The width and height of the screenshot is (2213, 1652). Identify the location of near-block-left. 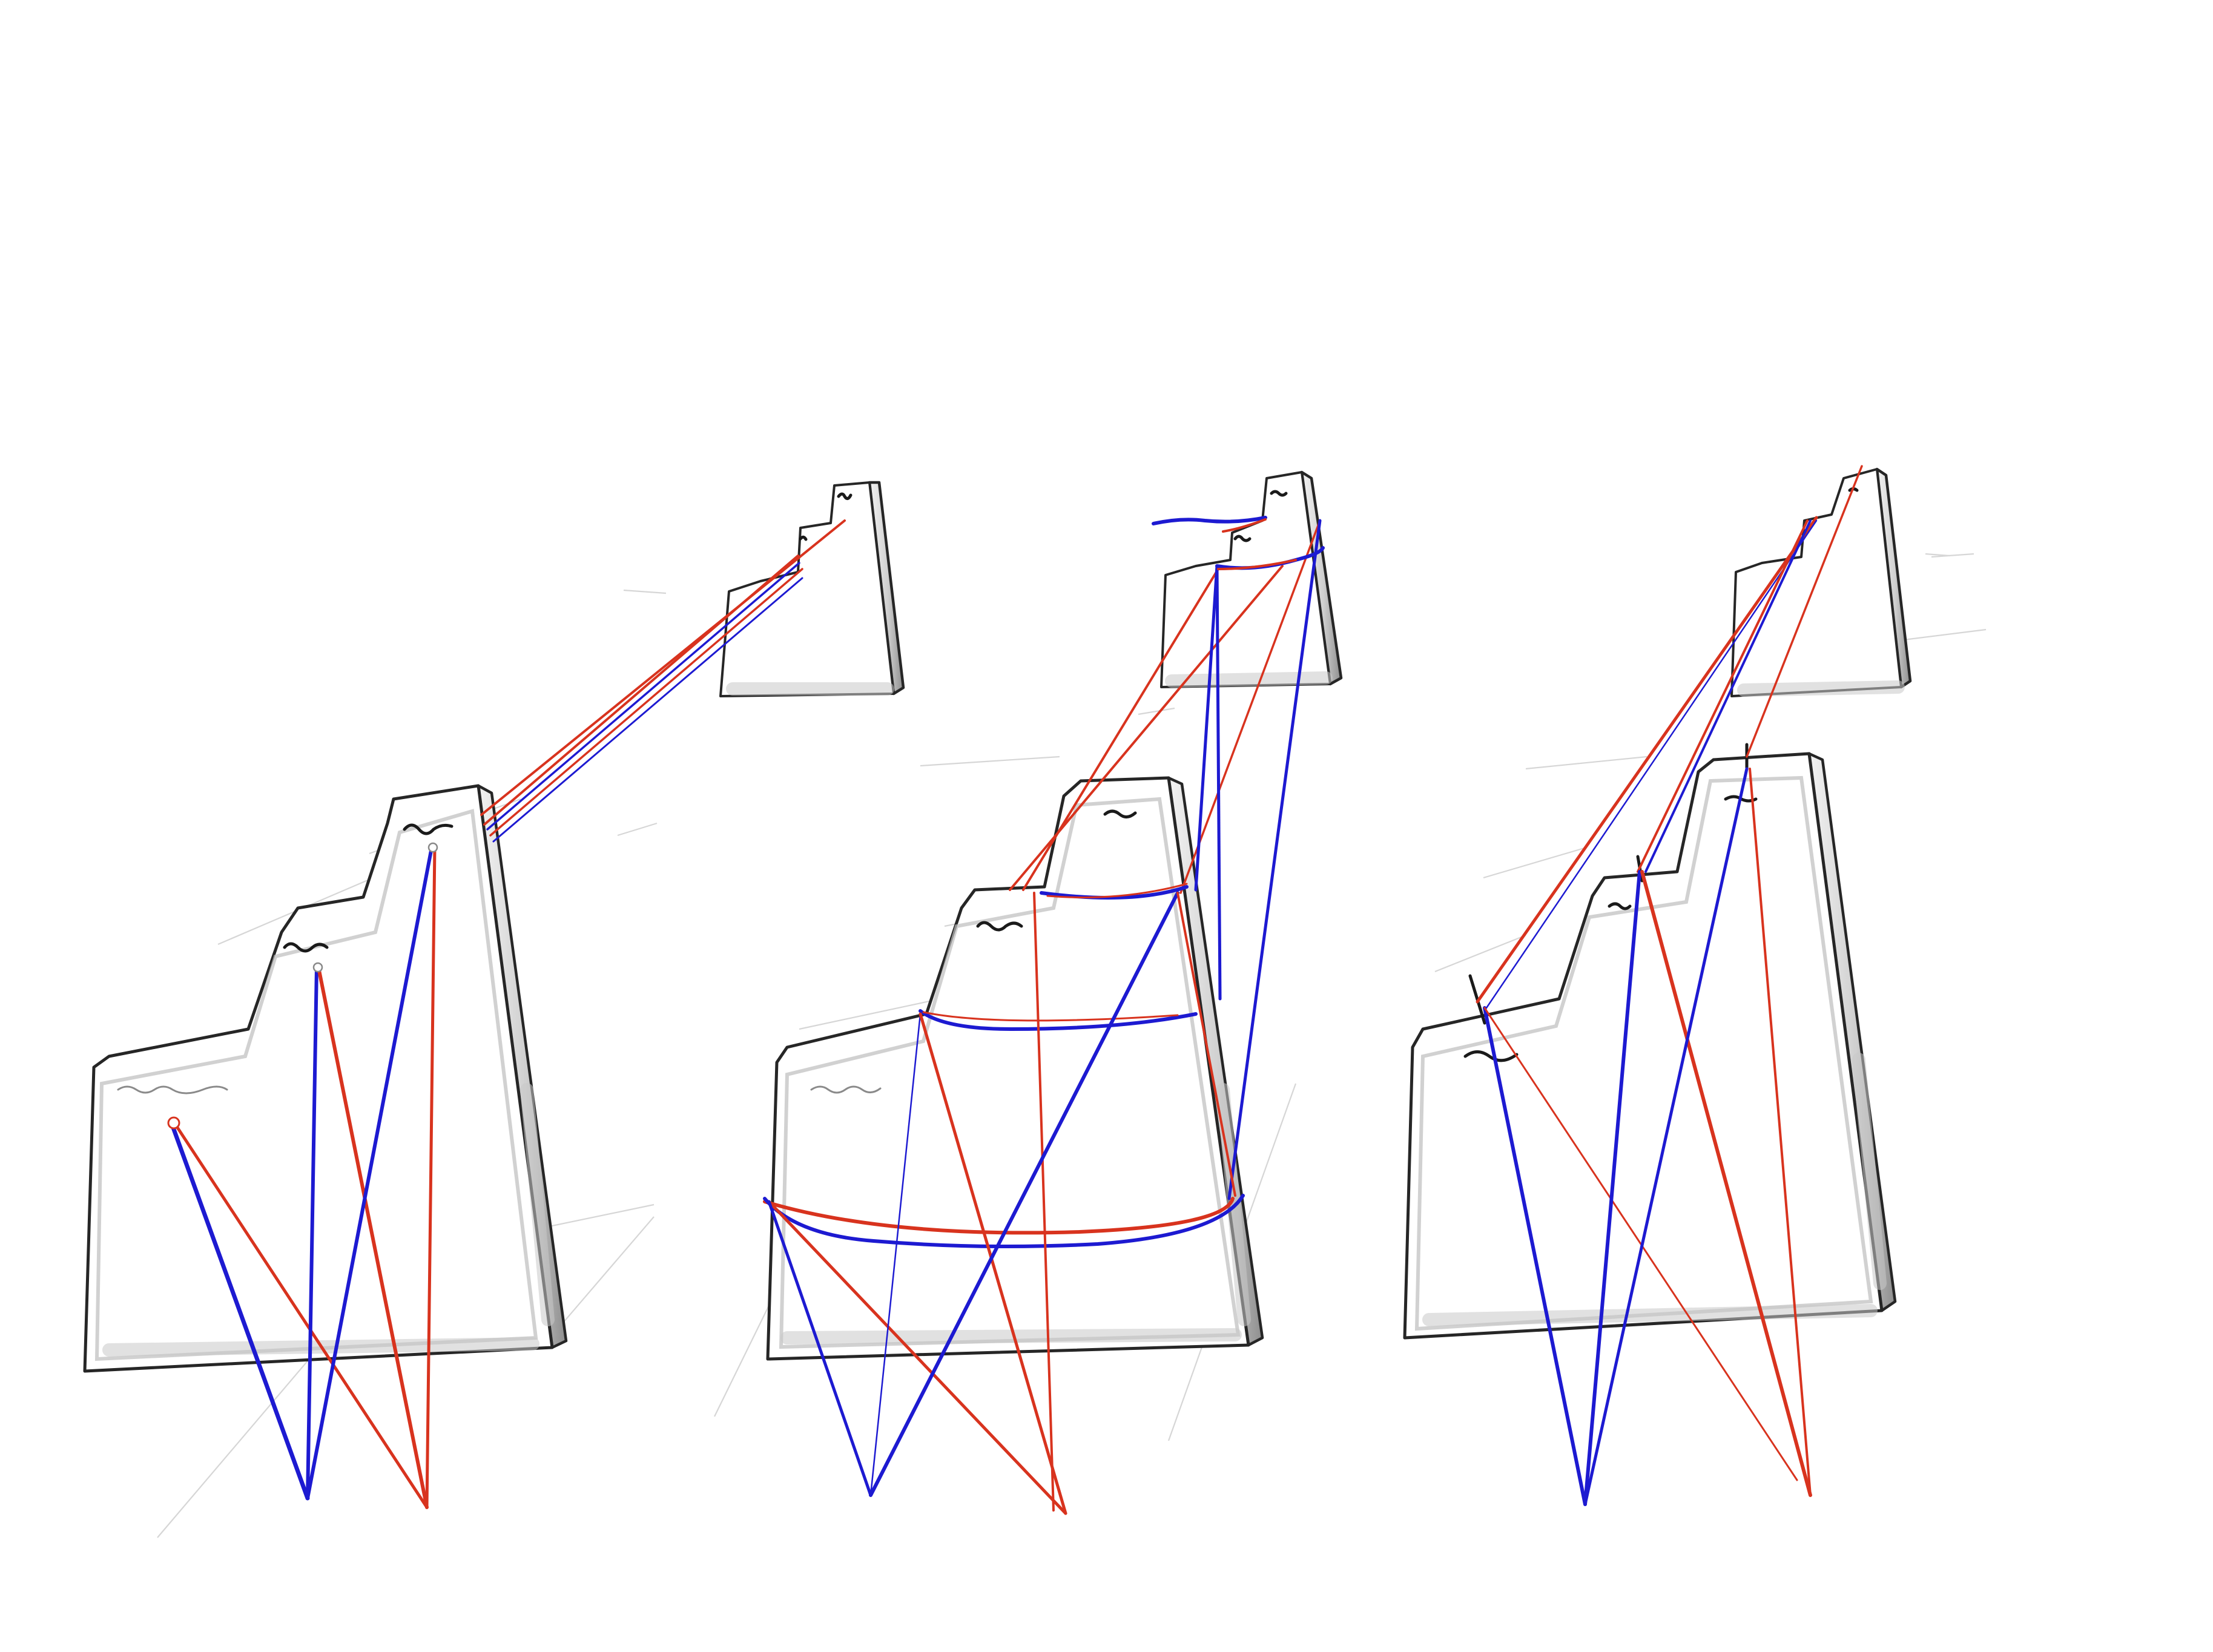
(326, 1078).